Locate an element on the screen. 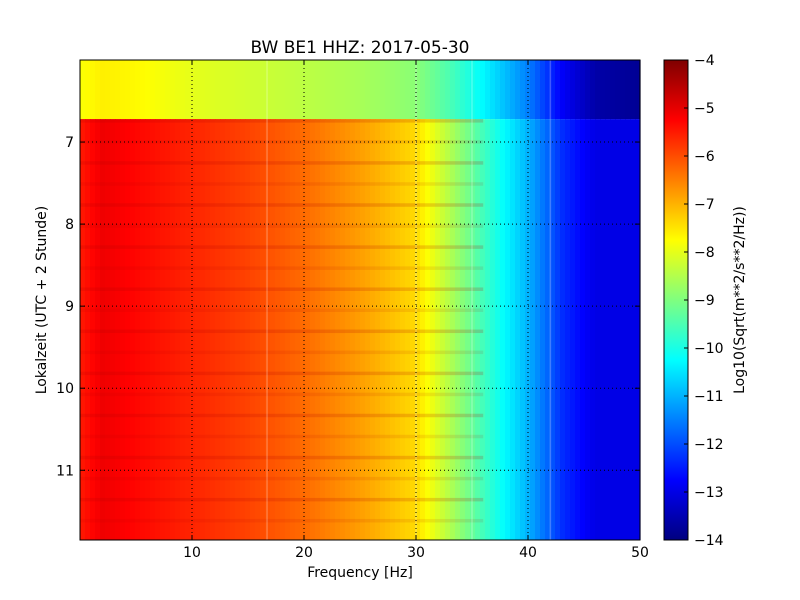 This screenshot has height=600, width=800. y-tick-label: 11 is located at coordinates (65, 471).